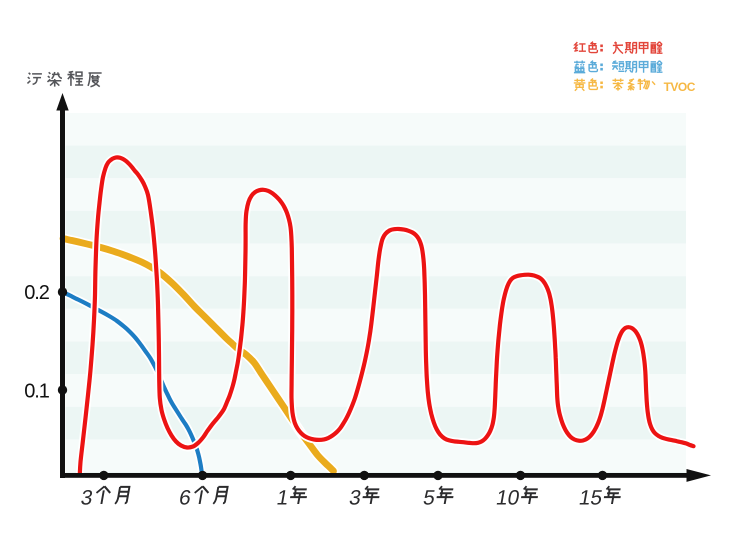  Describe the element at coordinates (680, 87) in the screenshot. I see `svg-text: TVOC` at that location.